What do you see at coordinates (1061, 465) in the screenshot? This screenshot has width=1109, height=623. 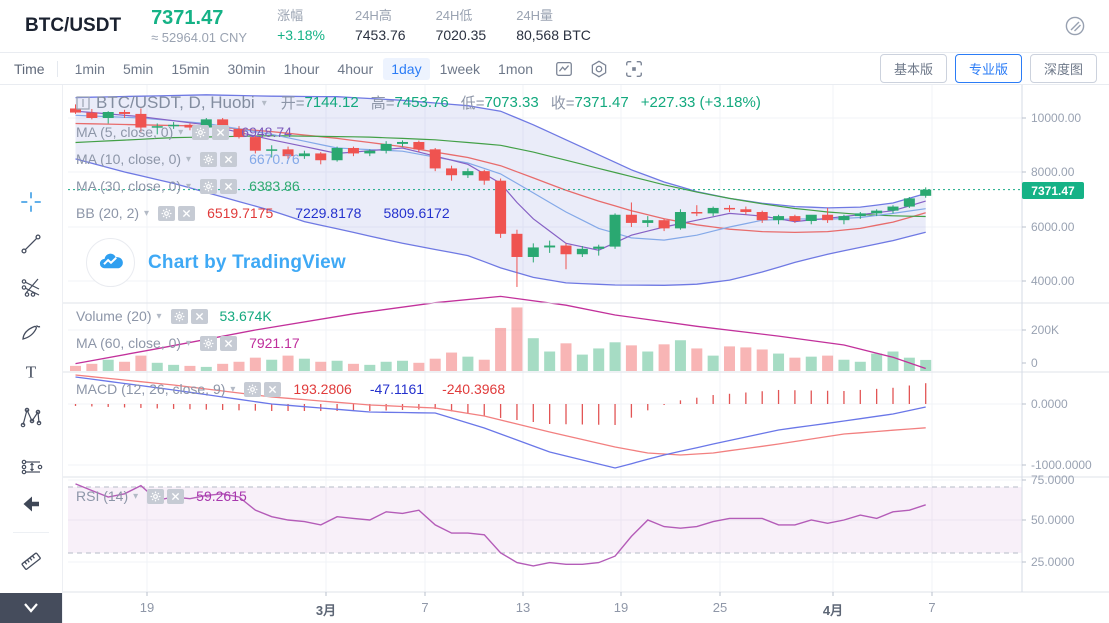 I see `macd-axis-label: -1000.0000` at bounding box center [1061, 465].